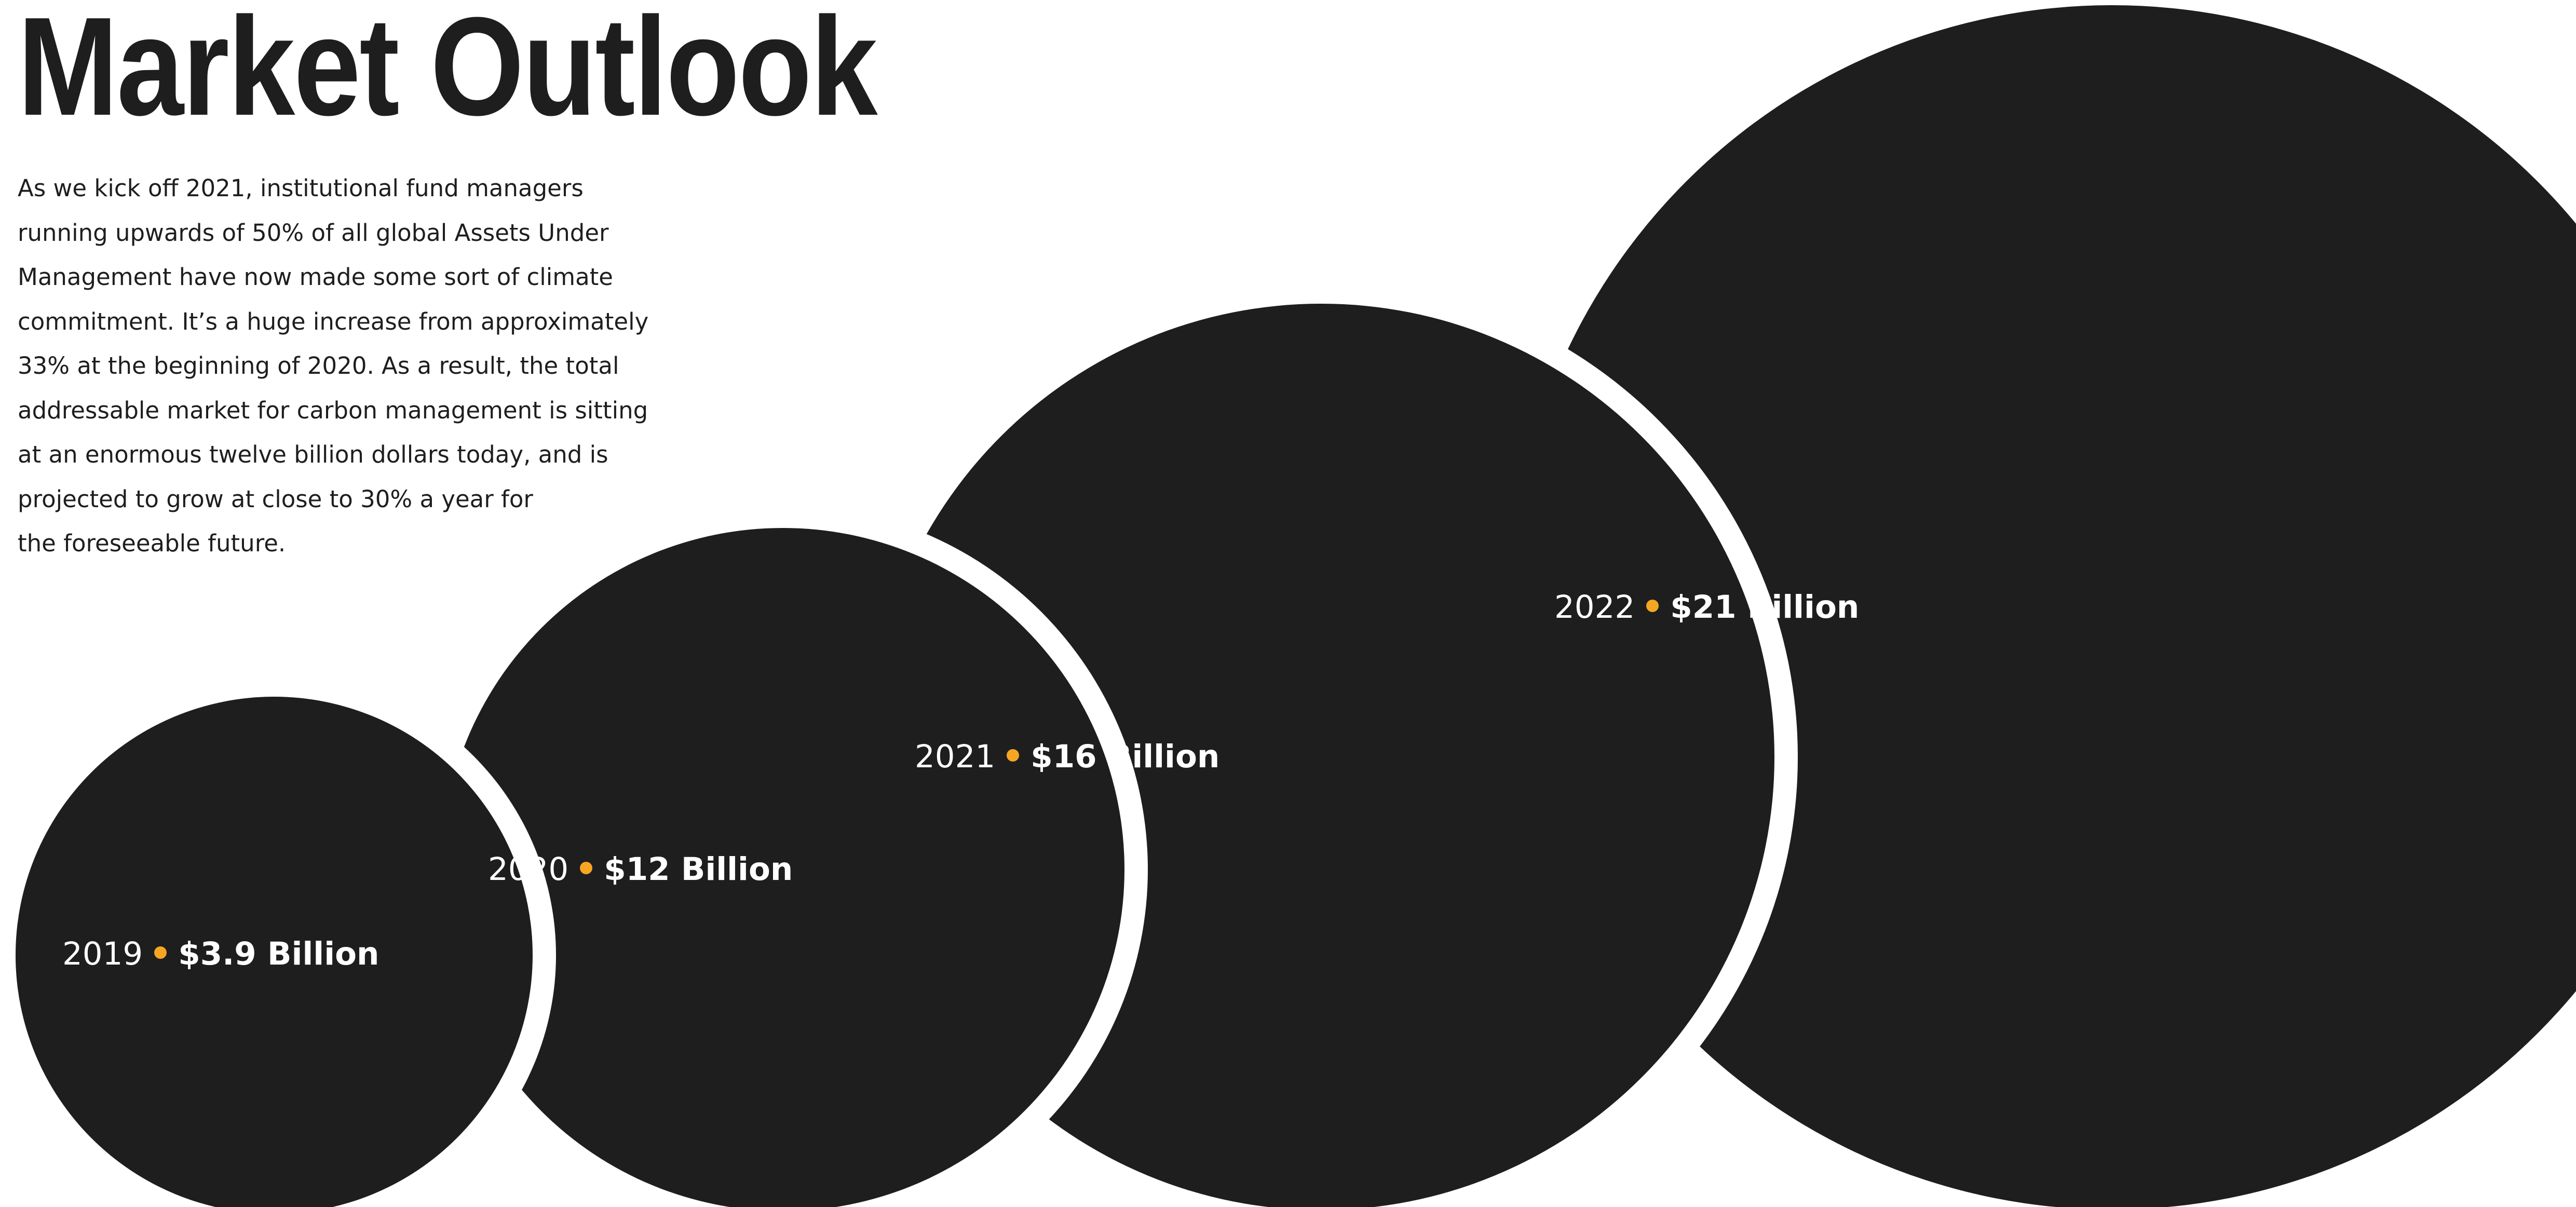  Describe the element at coordinates (528, 869) in the screenshot. I see `year-label: 2020` at that location.